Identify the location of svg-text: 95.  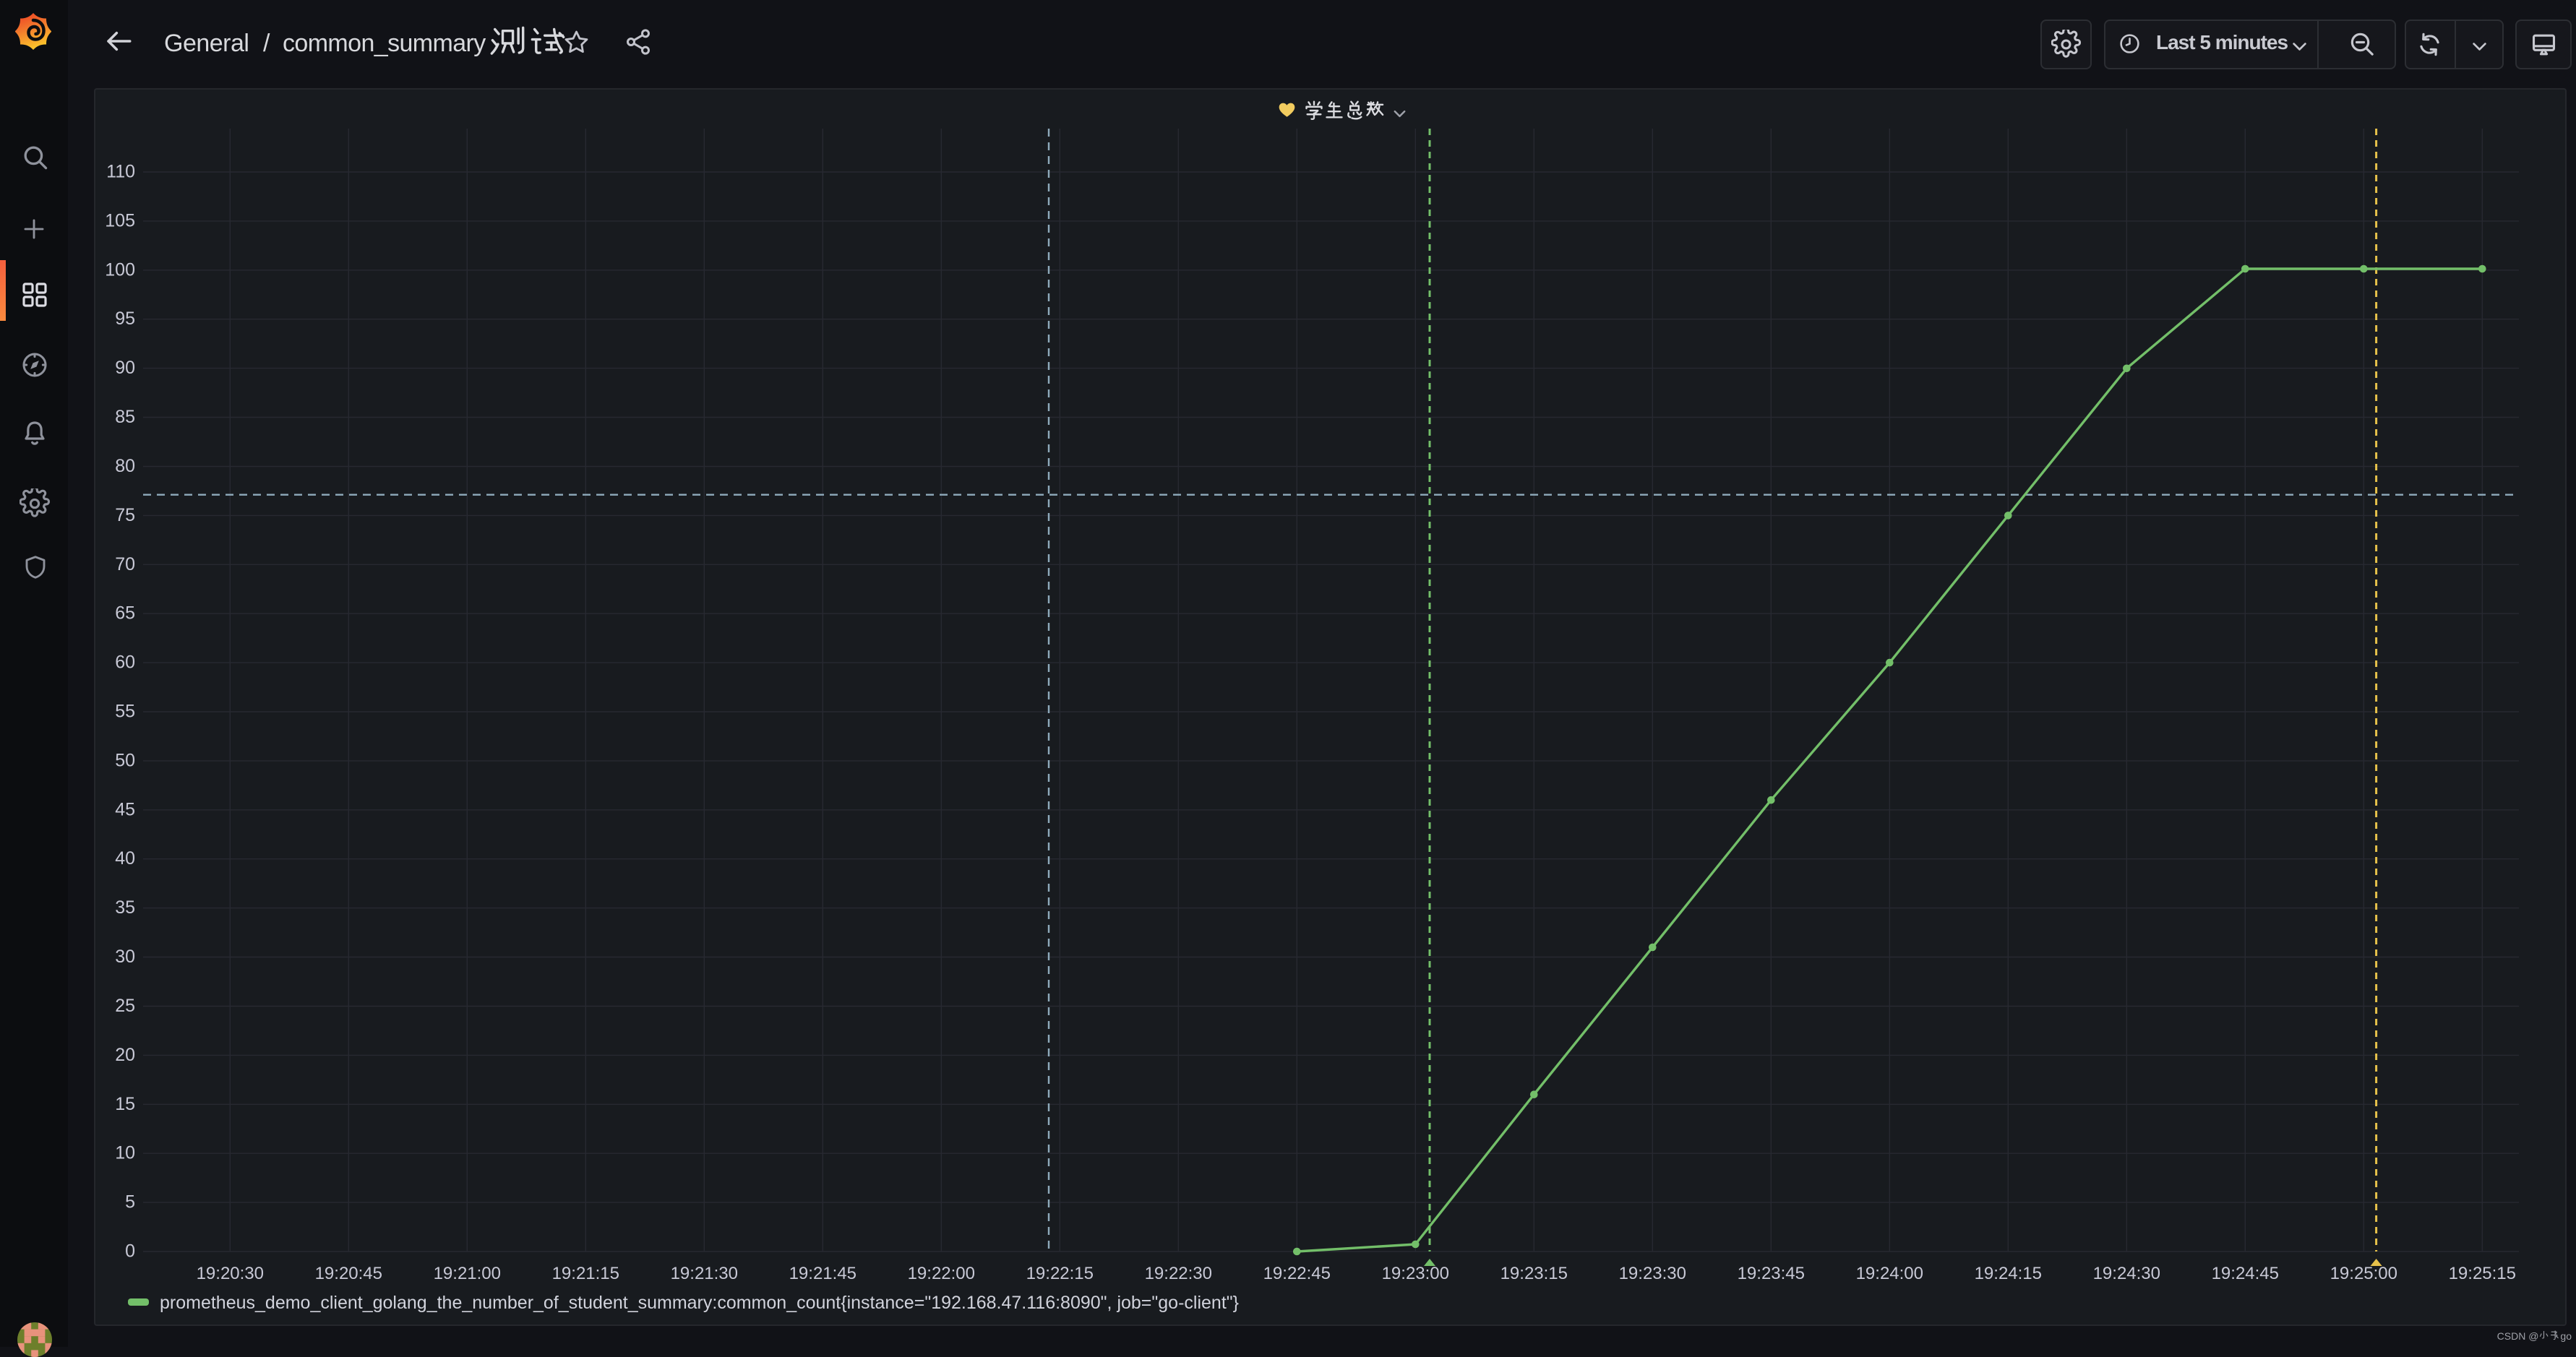
(125, 319).